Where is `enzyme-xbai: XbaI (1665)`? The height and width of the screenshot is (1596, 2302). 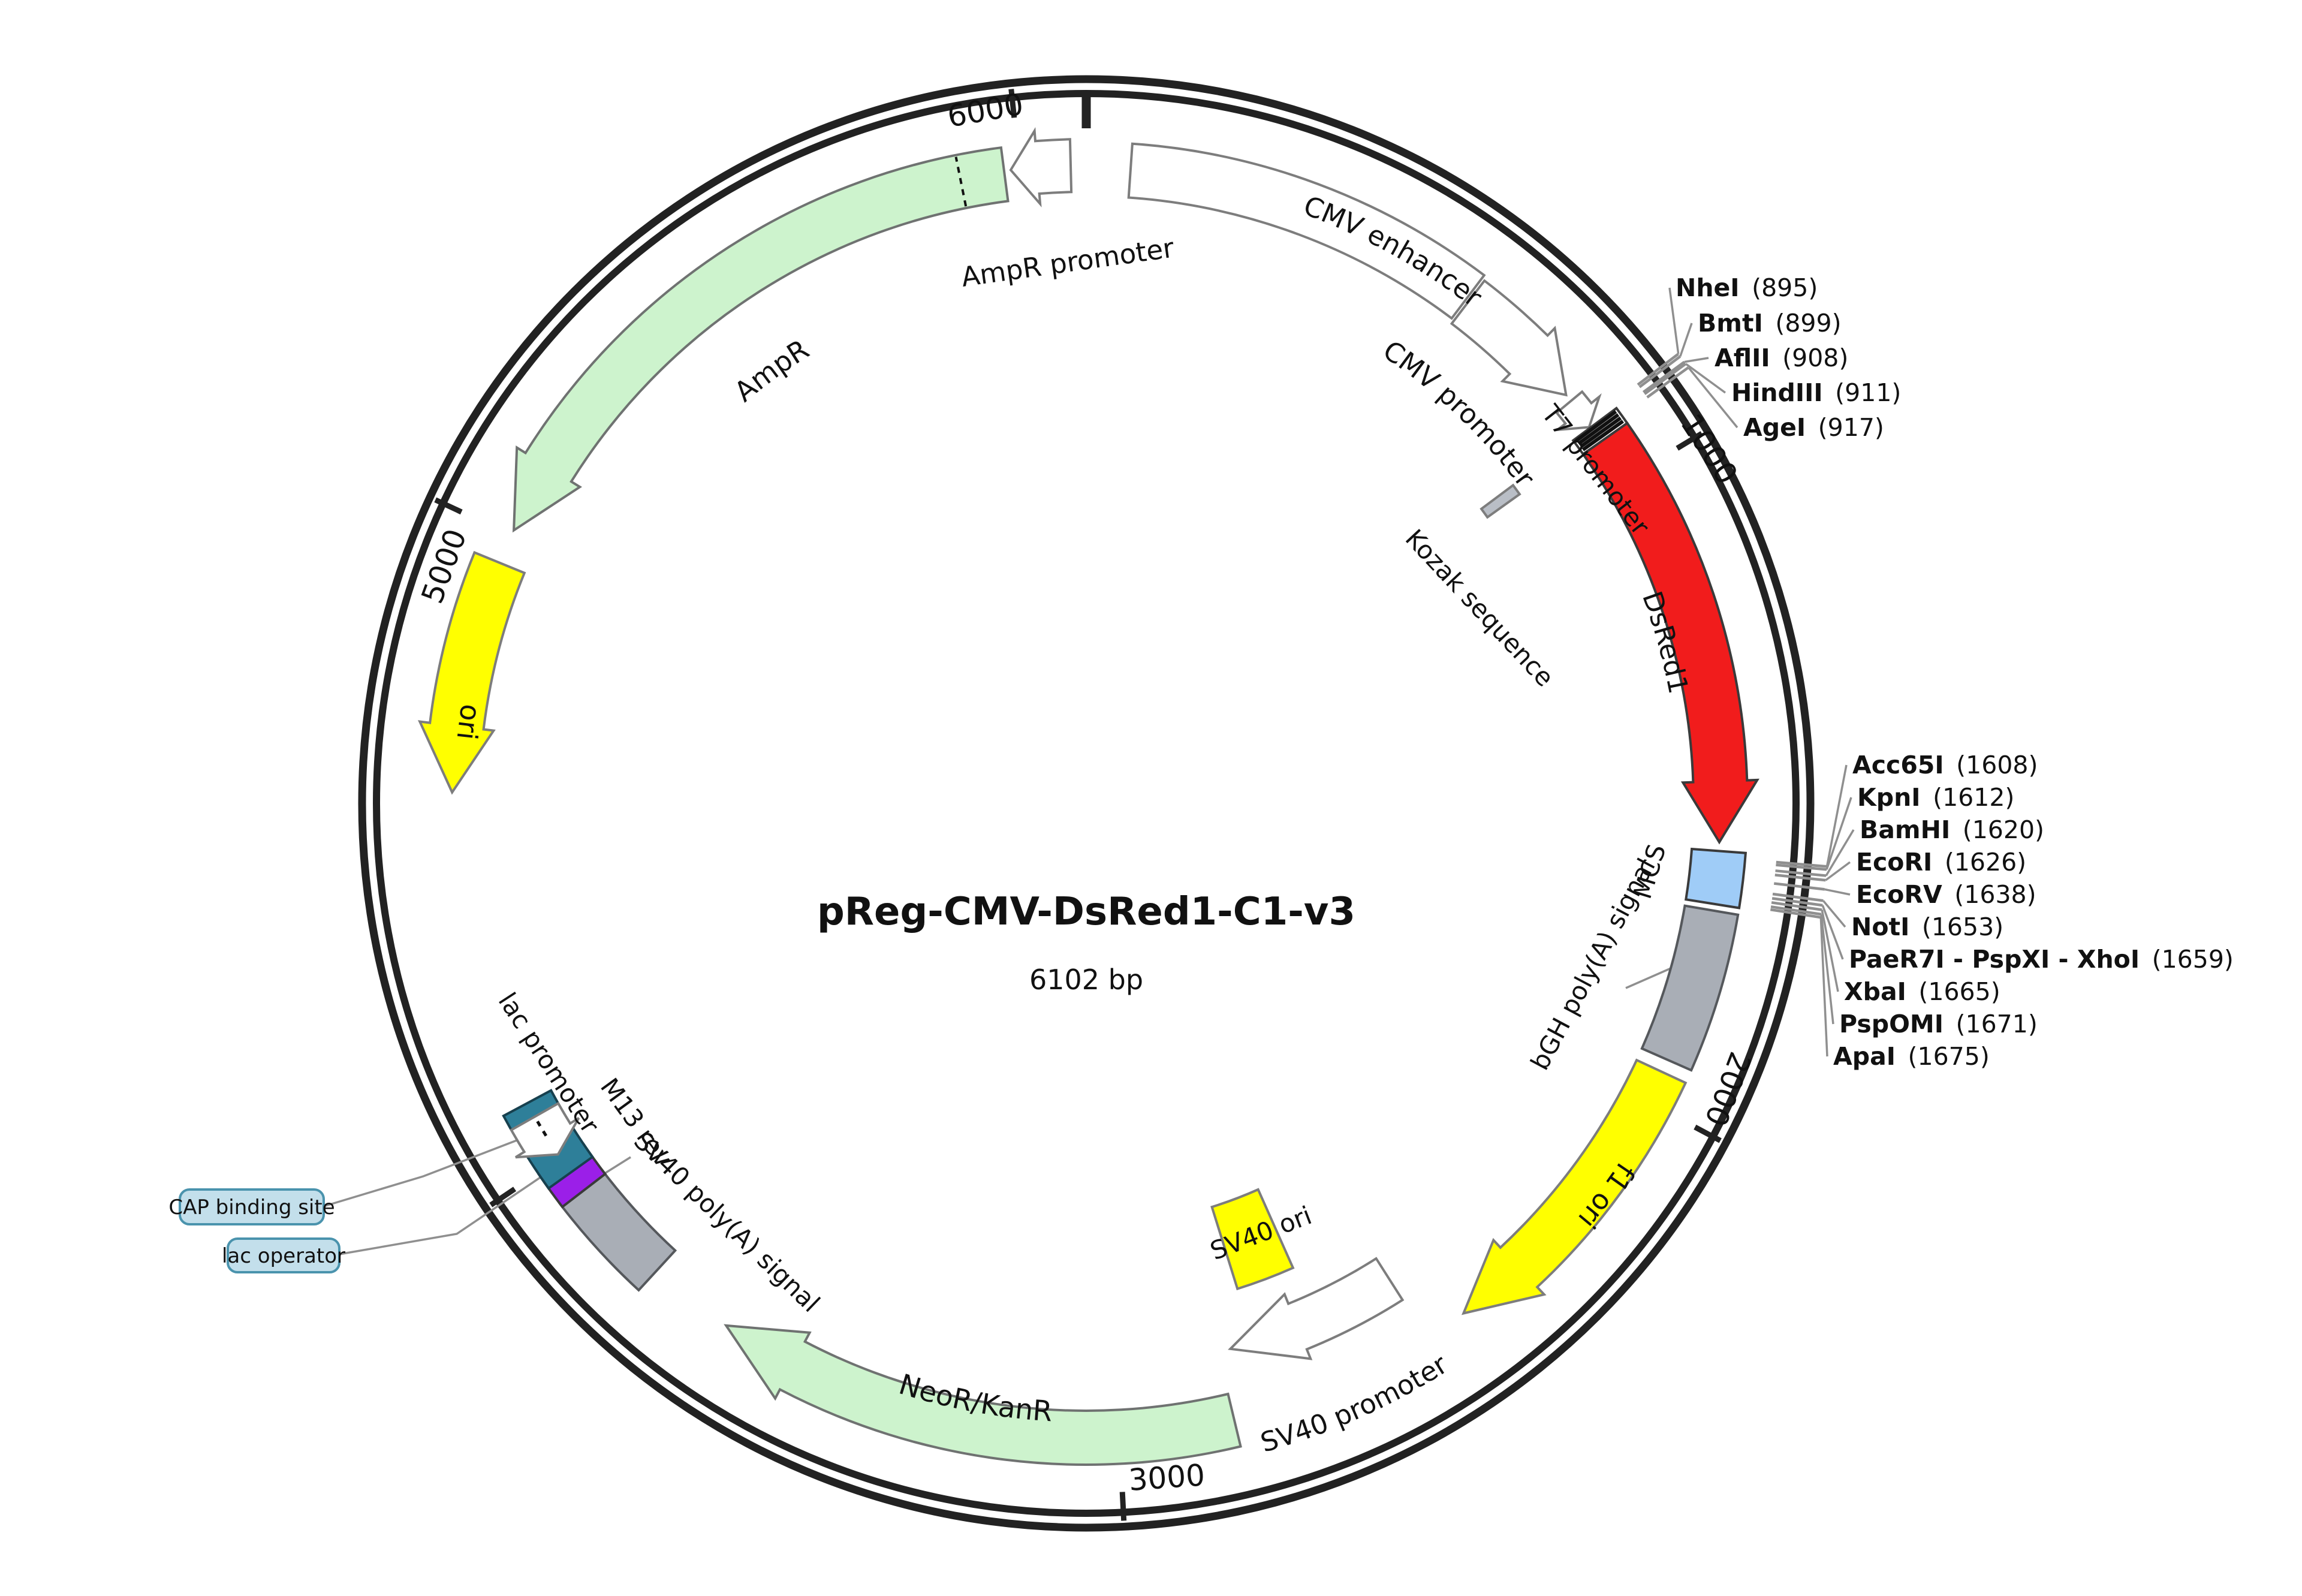
enzyme-xbai: XbaI (1665) is located at coordinates (1922, 991).